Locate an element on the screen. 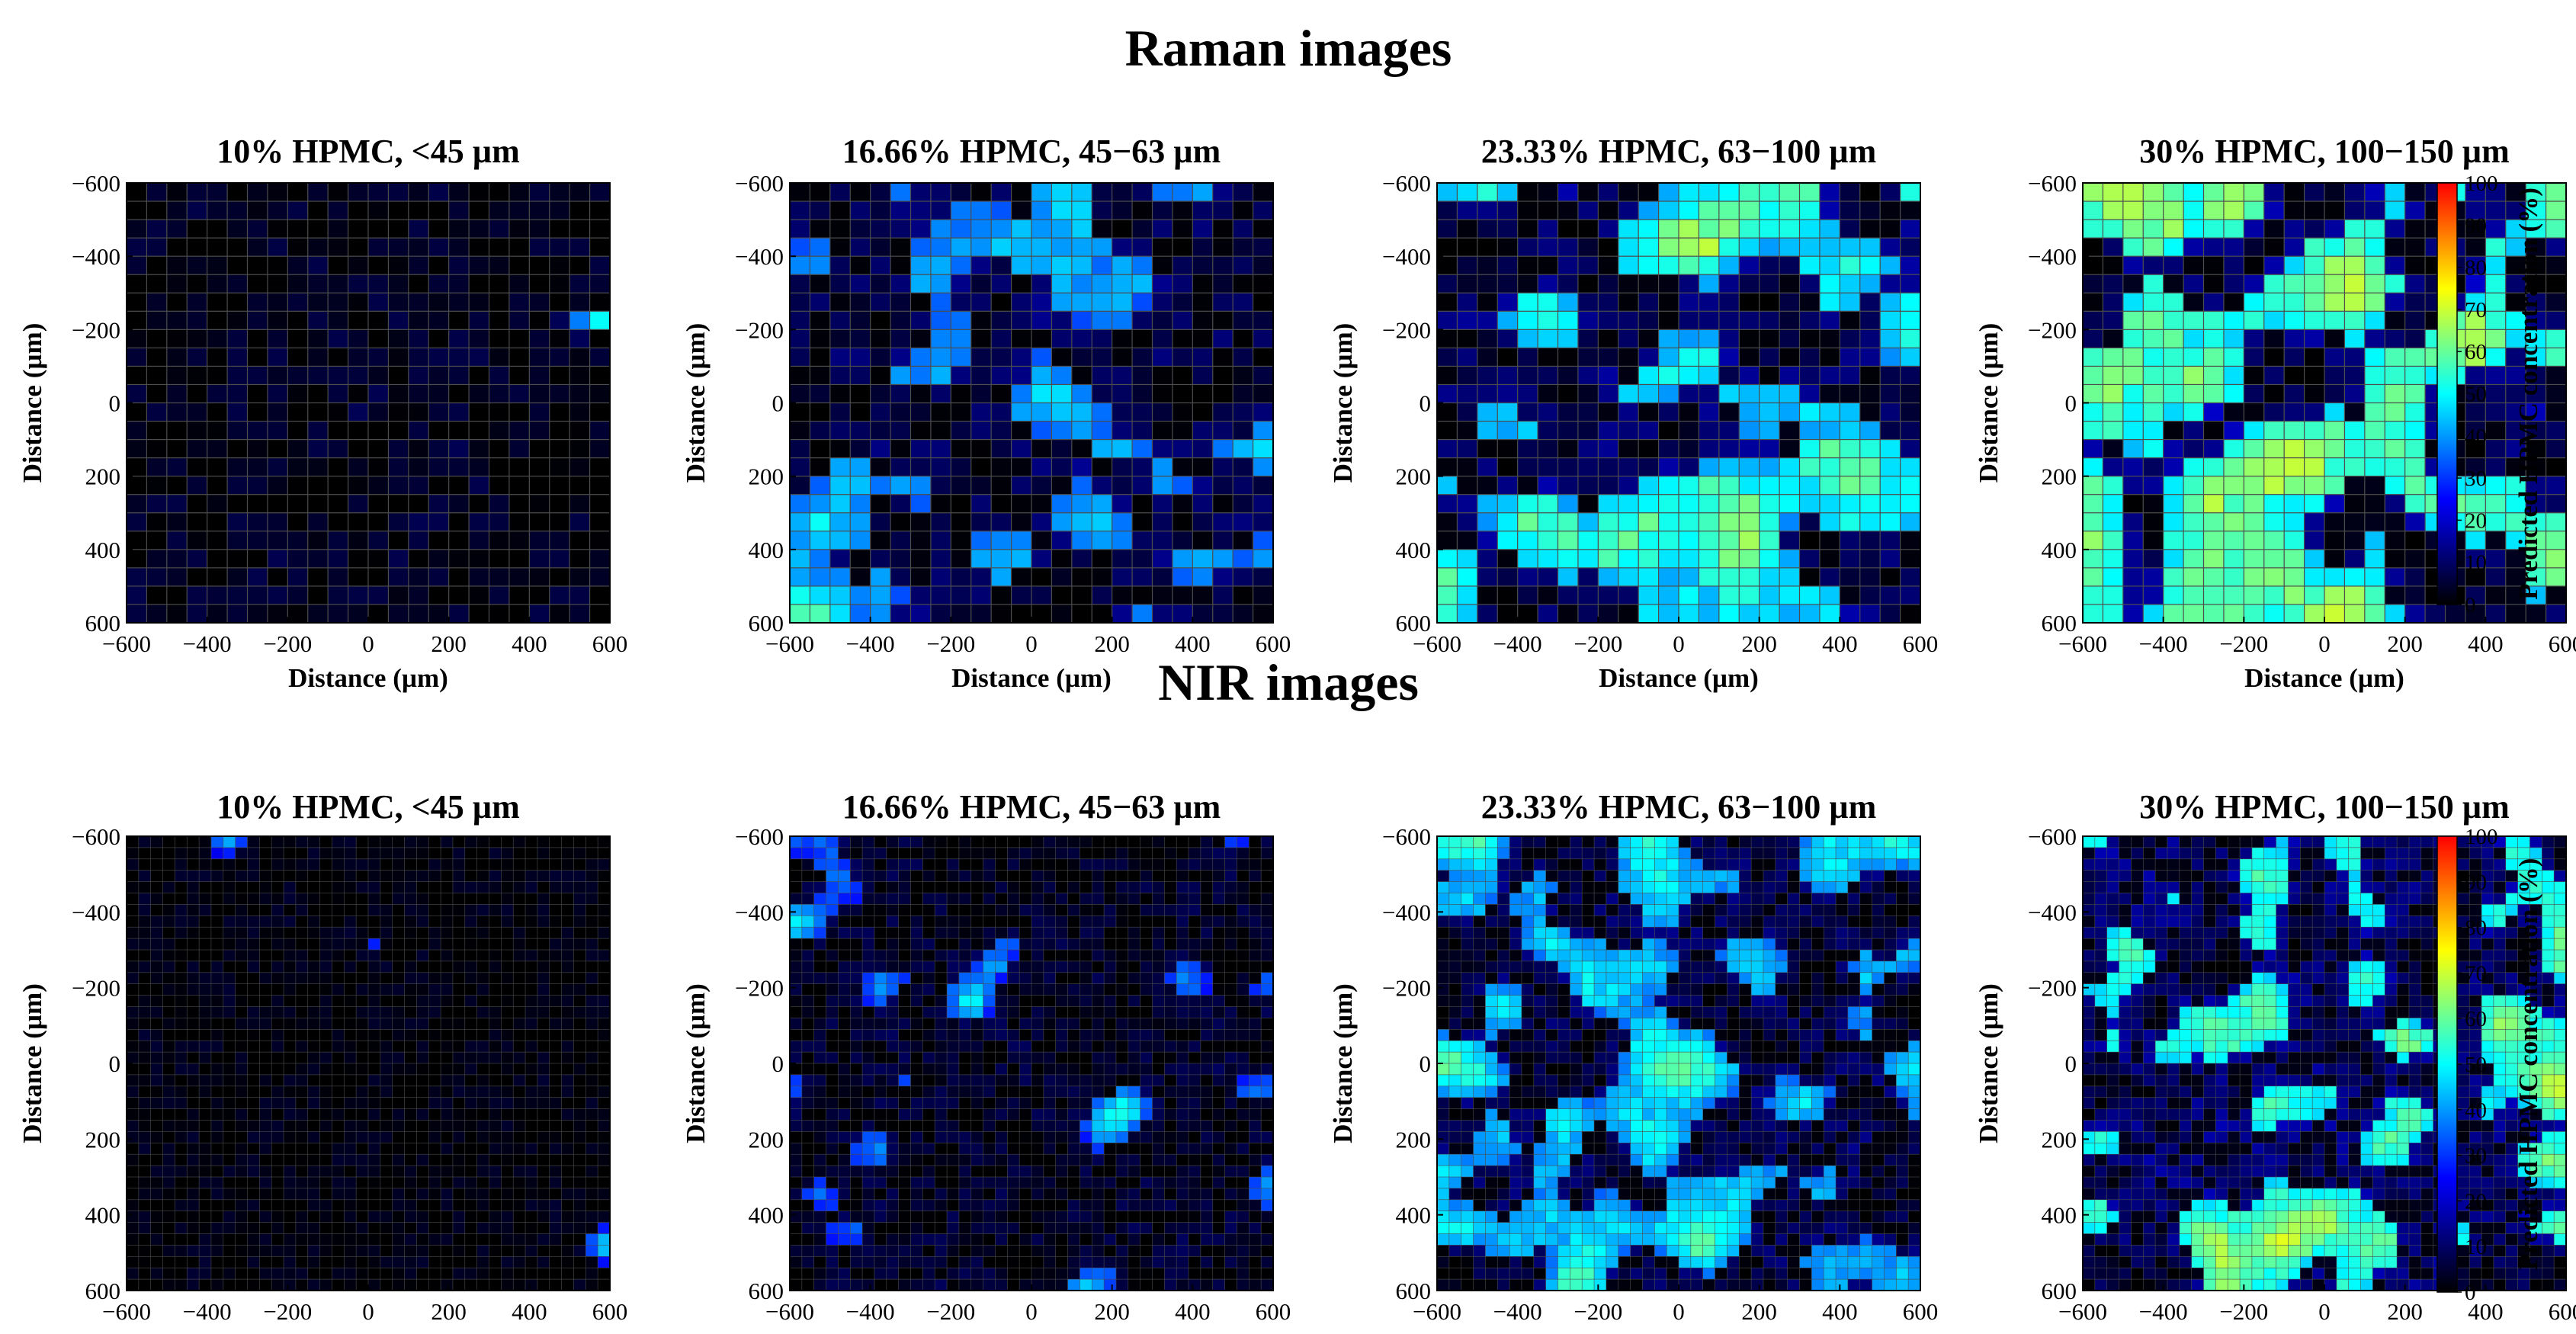 The height and width of the screenshot is (1334, 2576). y-tick-label: −200 is located at coordinates (96, 329).